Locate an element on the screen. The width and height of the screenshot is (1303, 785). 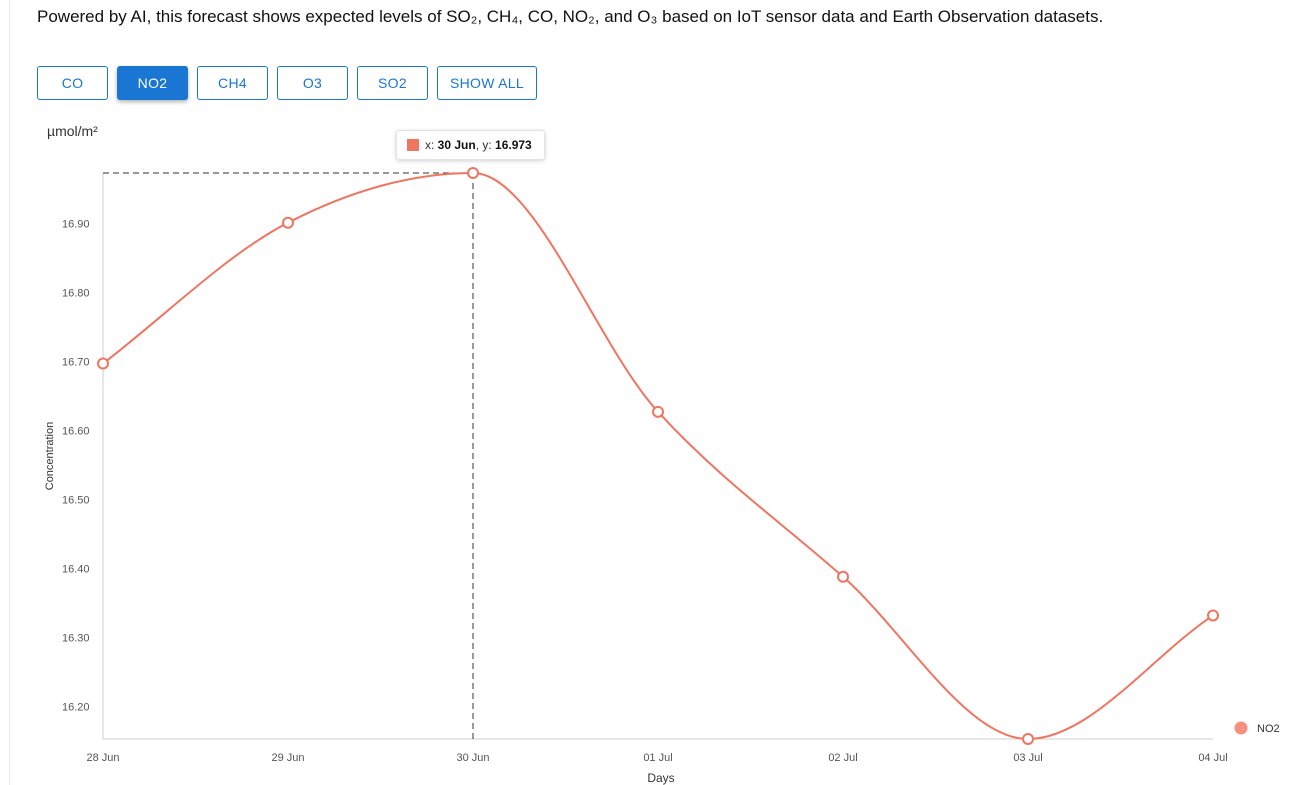
y-tick-label: 16.40 is located at coordinates (76, 570).